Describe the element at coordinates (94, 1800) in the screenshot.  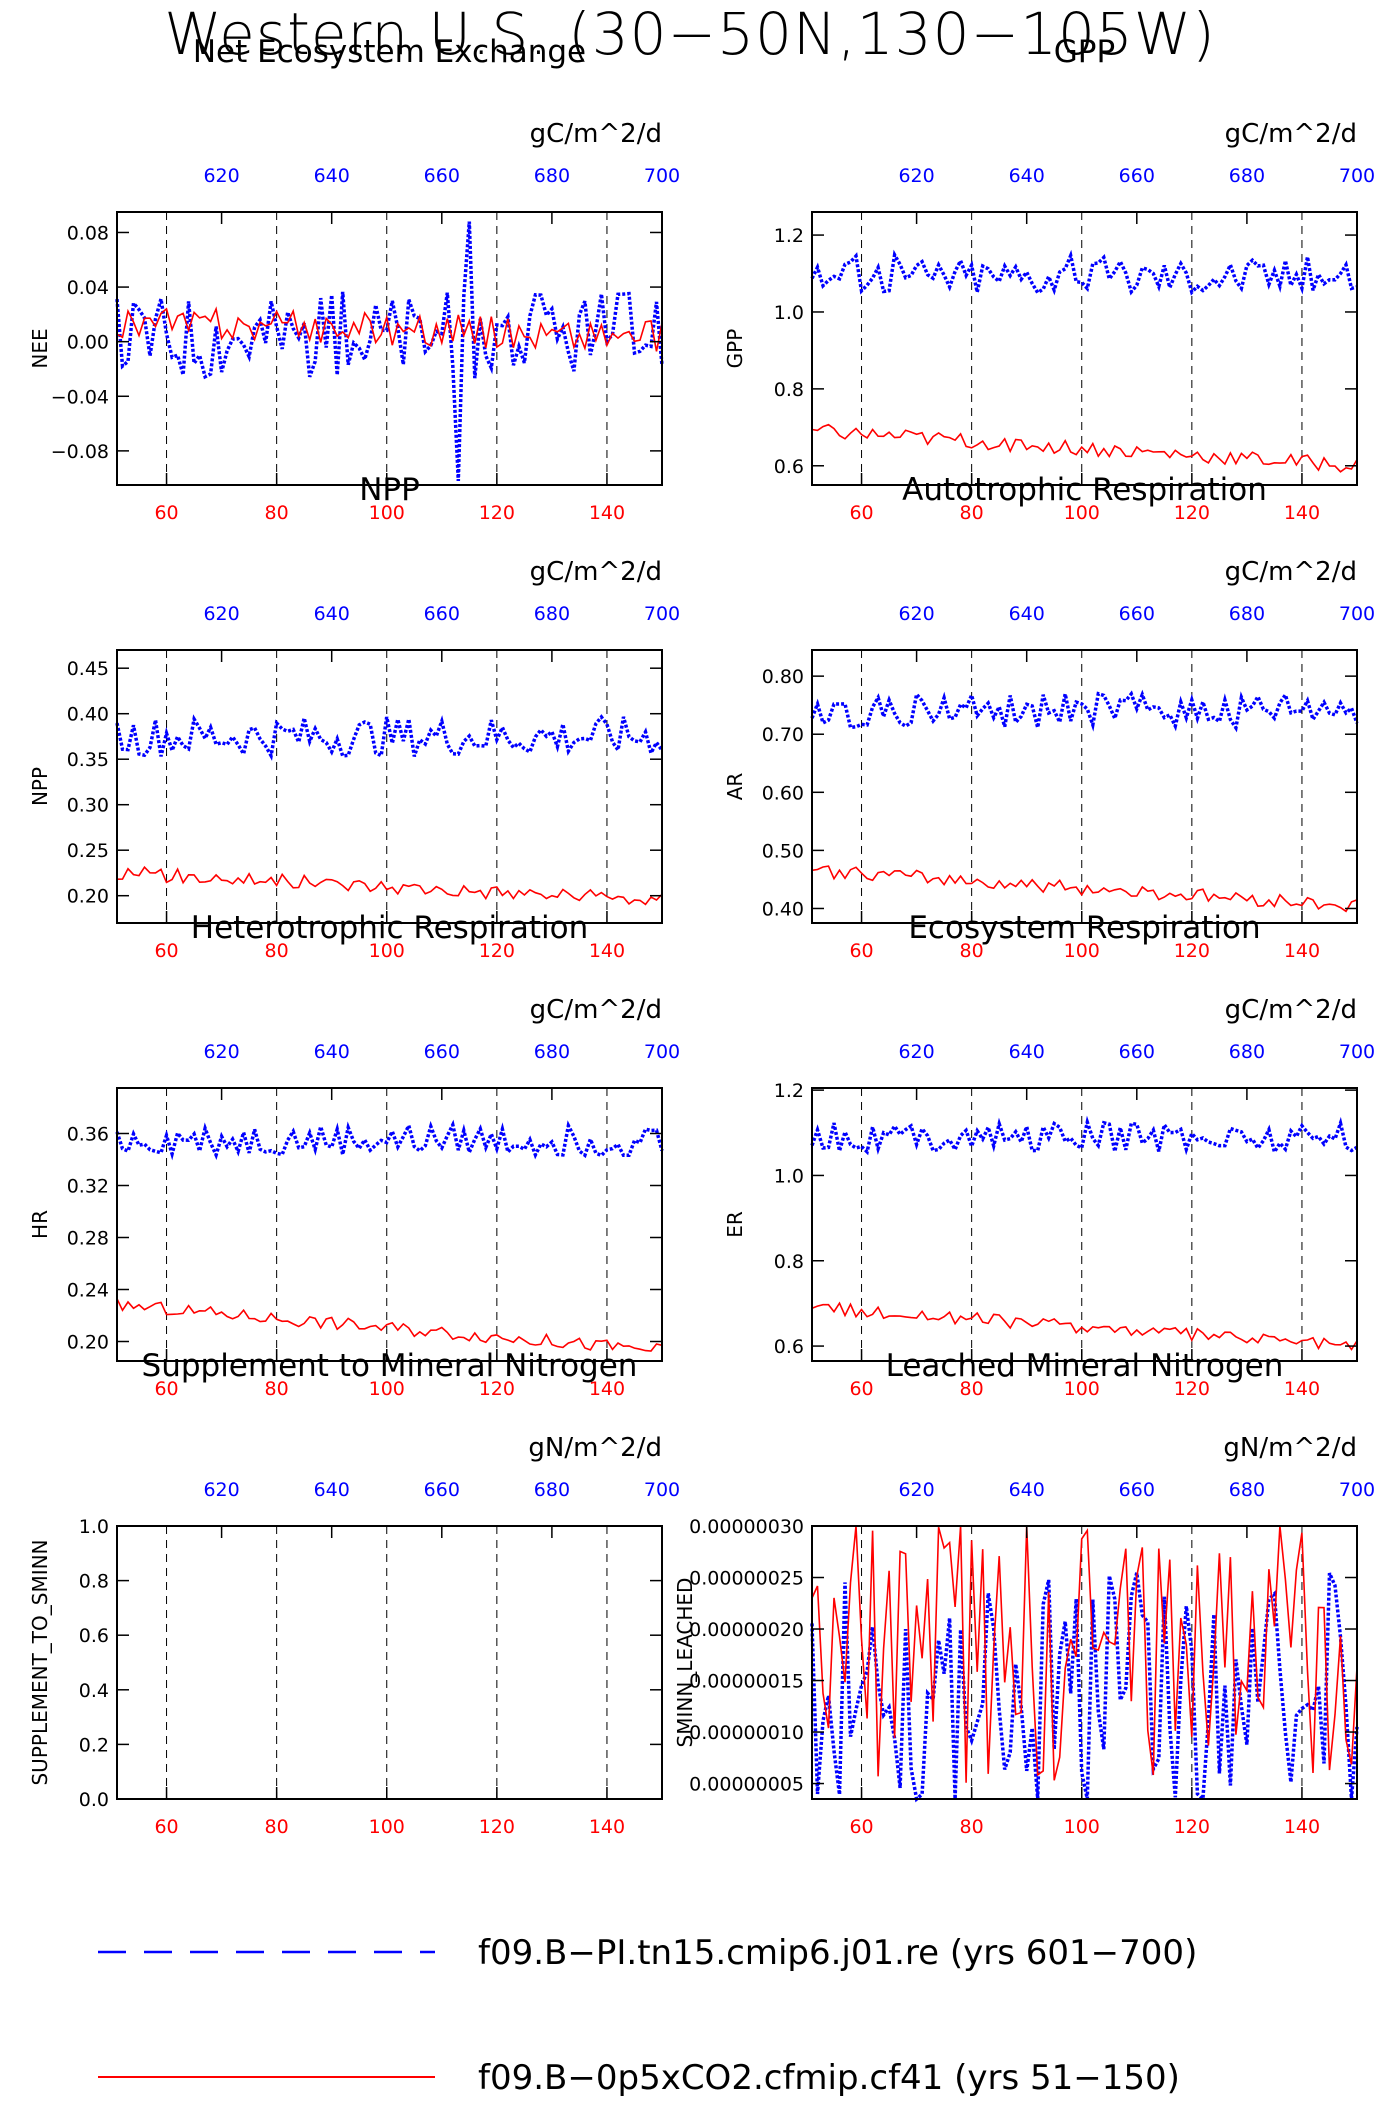
I see `y-tick-label: 0.0` at that location.